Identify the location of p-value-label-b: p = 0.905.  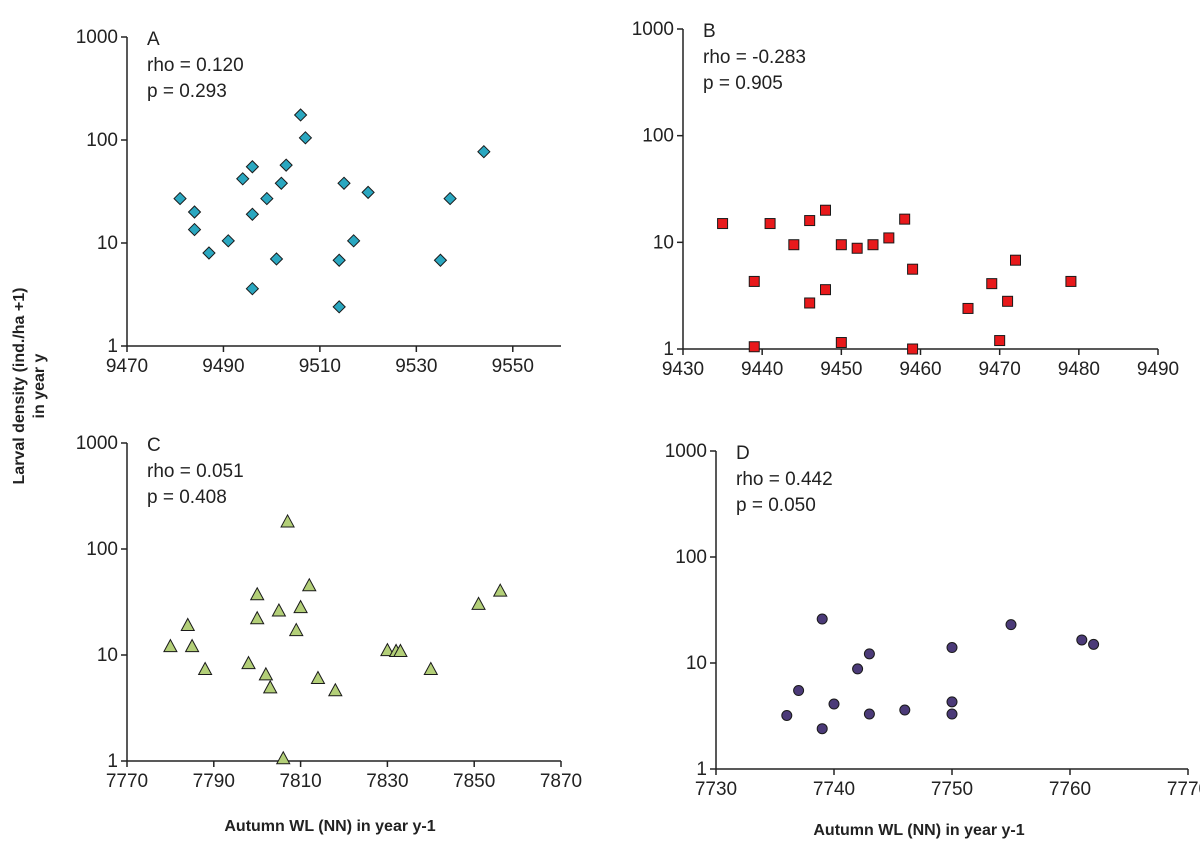
(743, 83).